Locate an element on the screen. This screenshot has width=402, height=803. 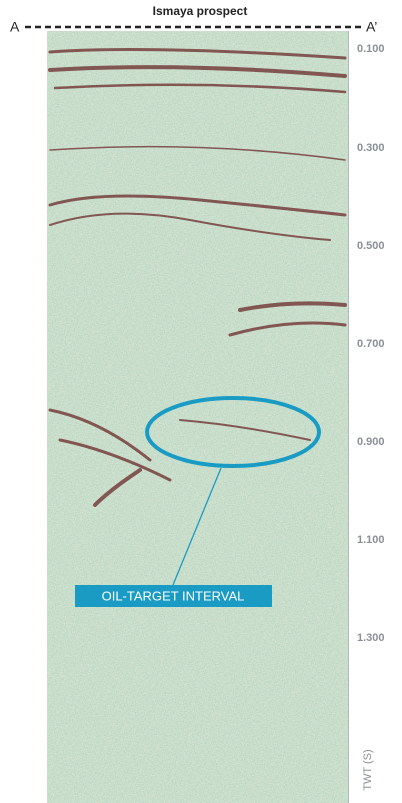
callout-line is located at coordinates (197, 526).